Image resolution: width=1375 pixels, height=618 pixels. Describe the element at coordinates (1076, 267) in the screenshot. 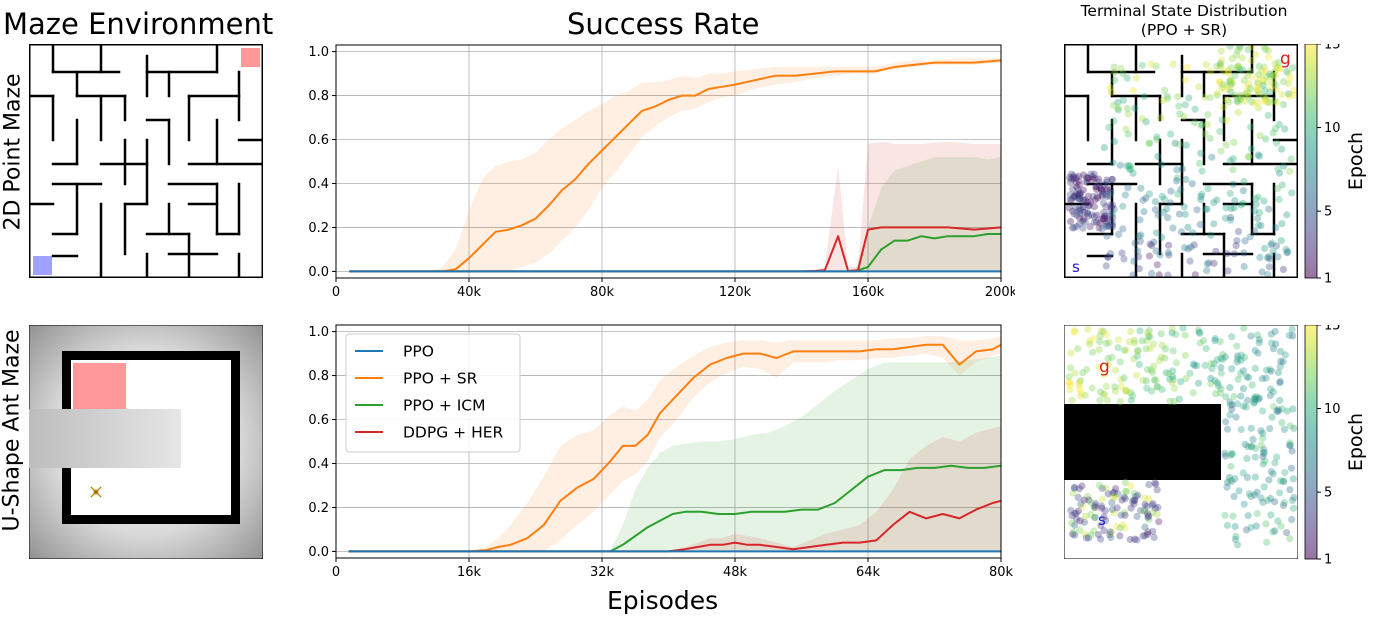

I see `start-label-top: s` at that location.